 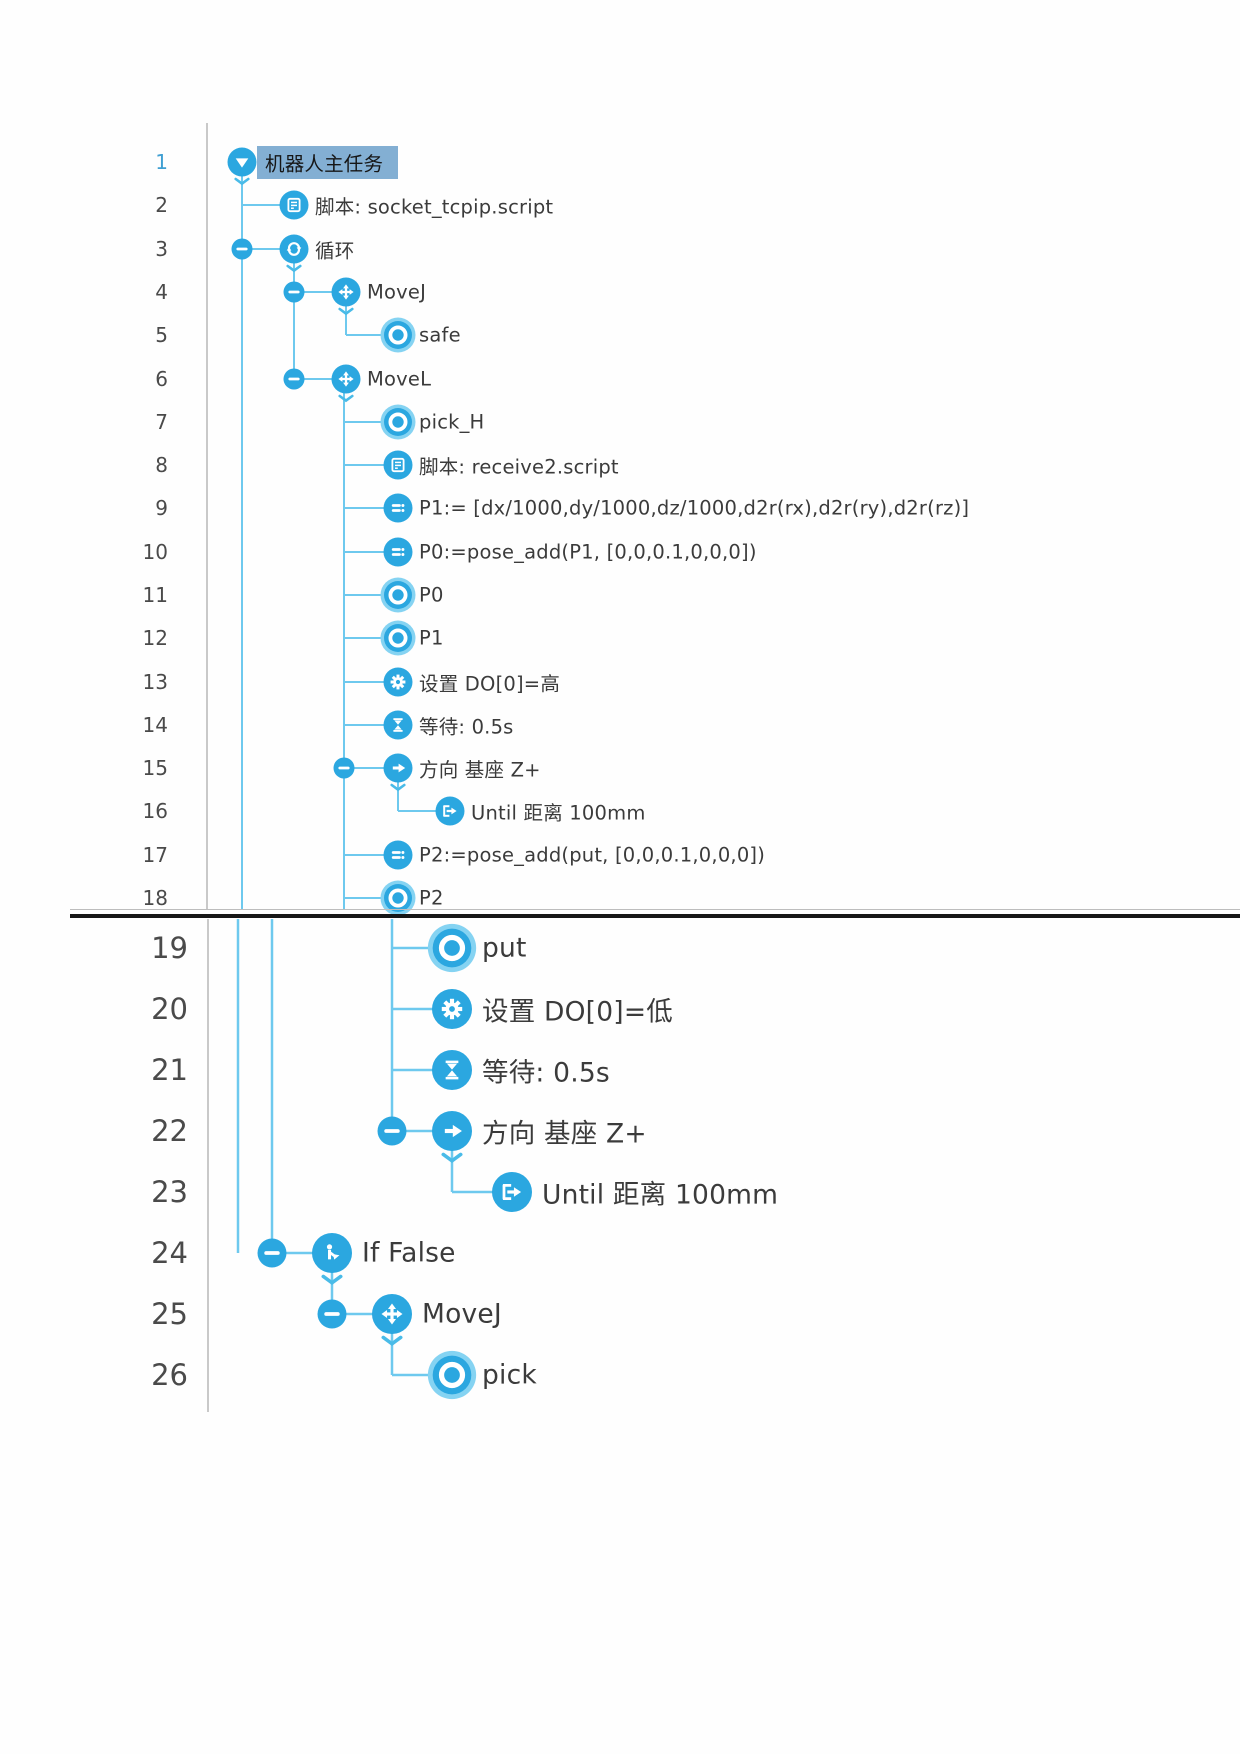 I want to click on row-number: 19, so click(x=169, y=948).